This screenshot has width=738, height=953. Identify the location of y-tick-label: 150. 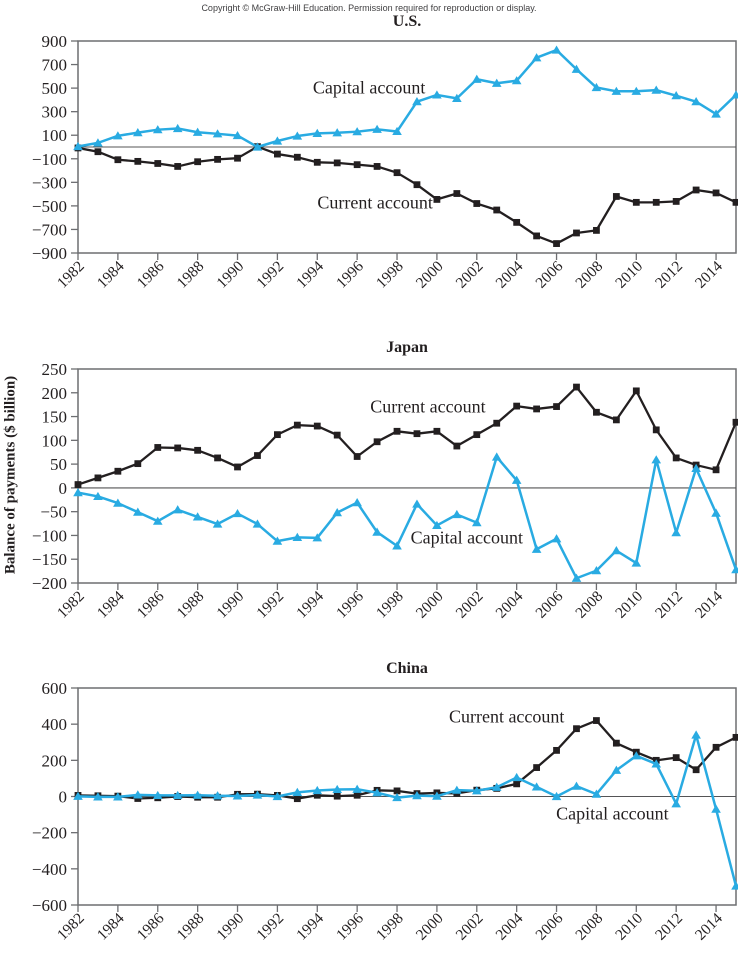
(55, 417).